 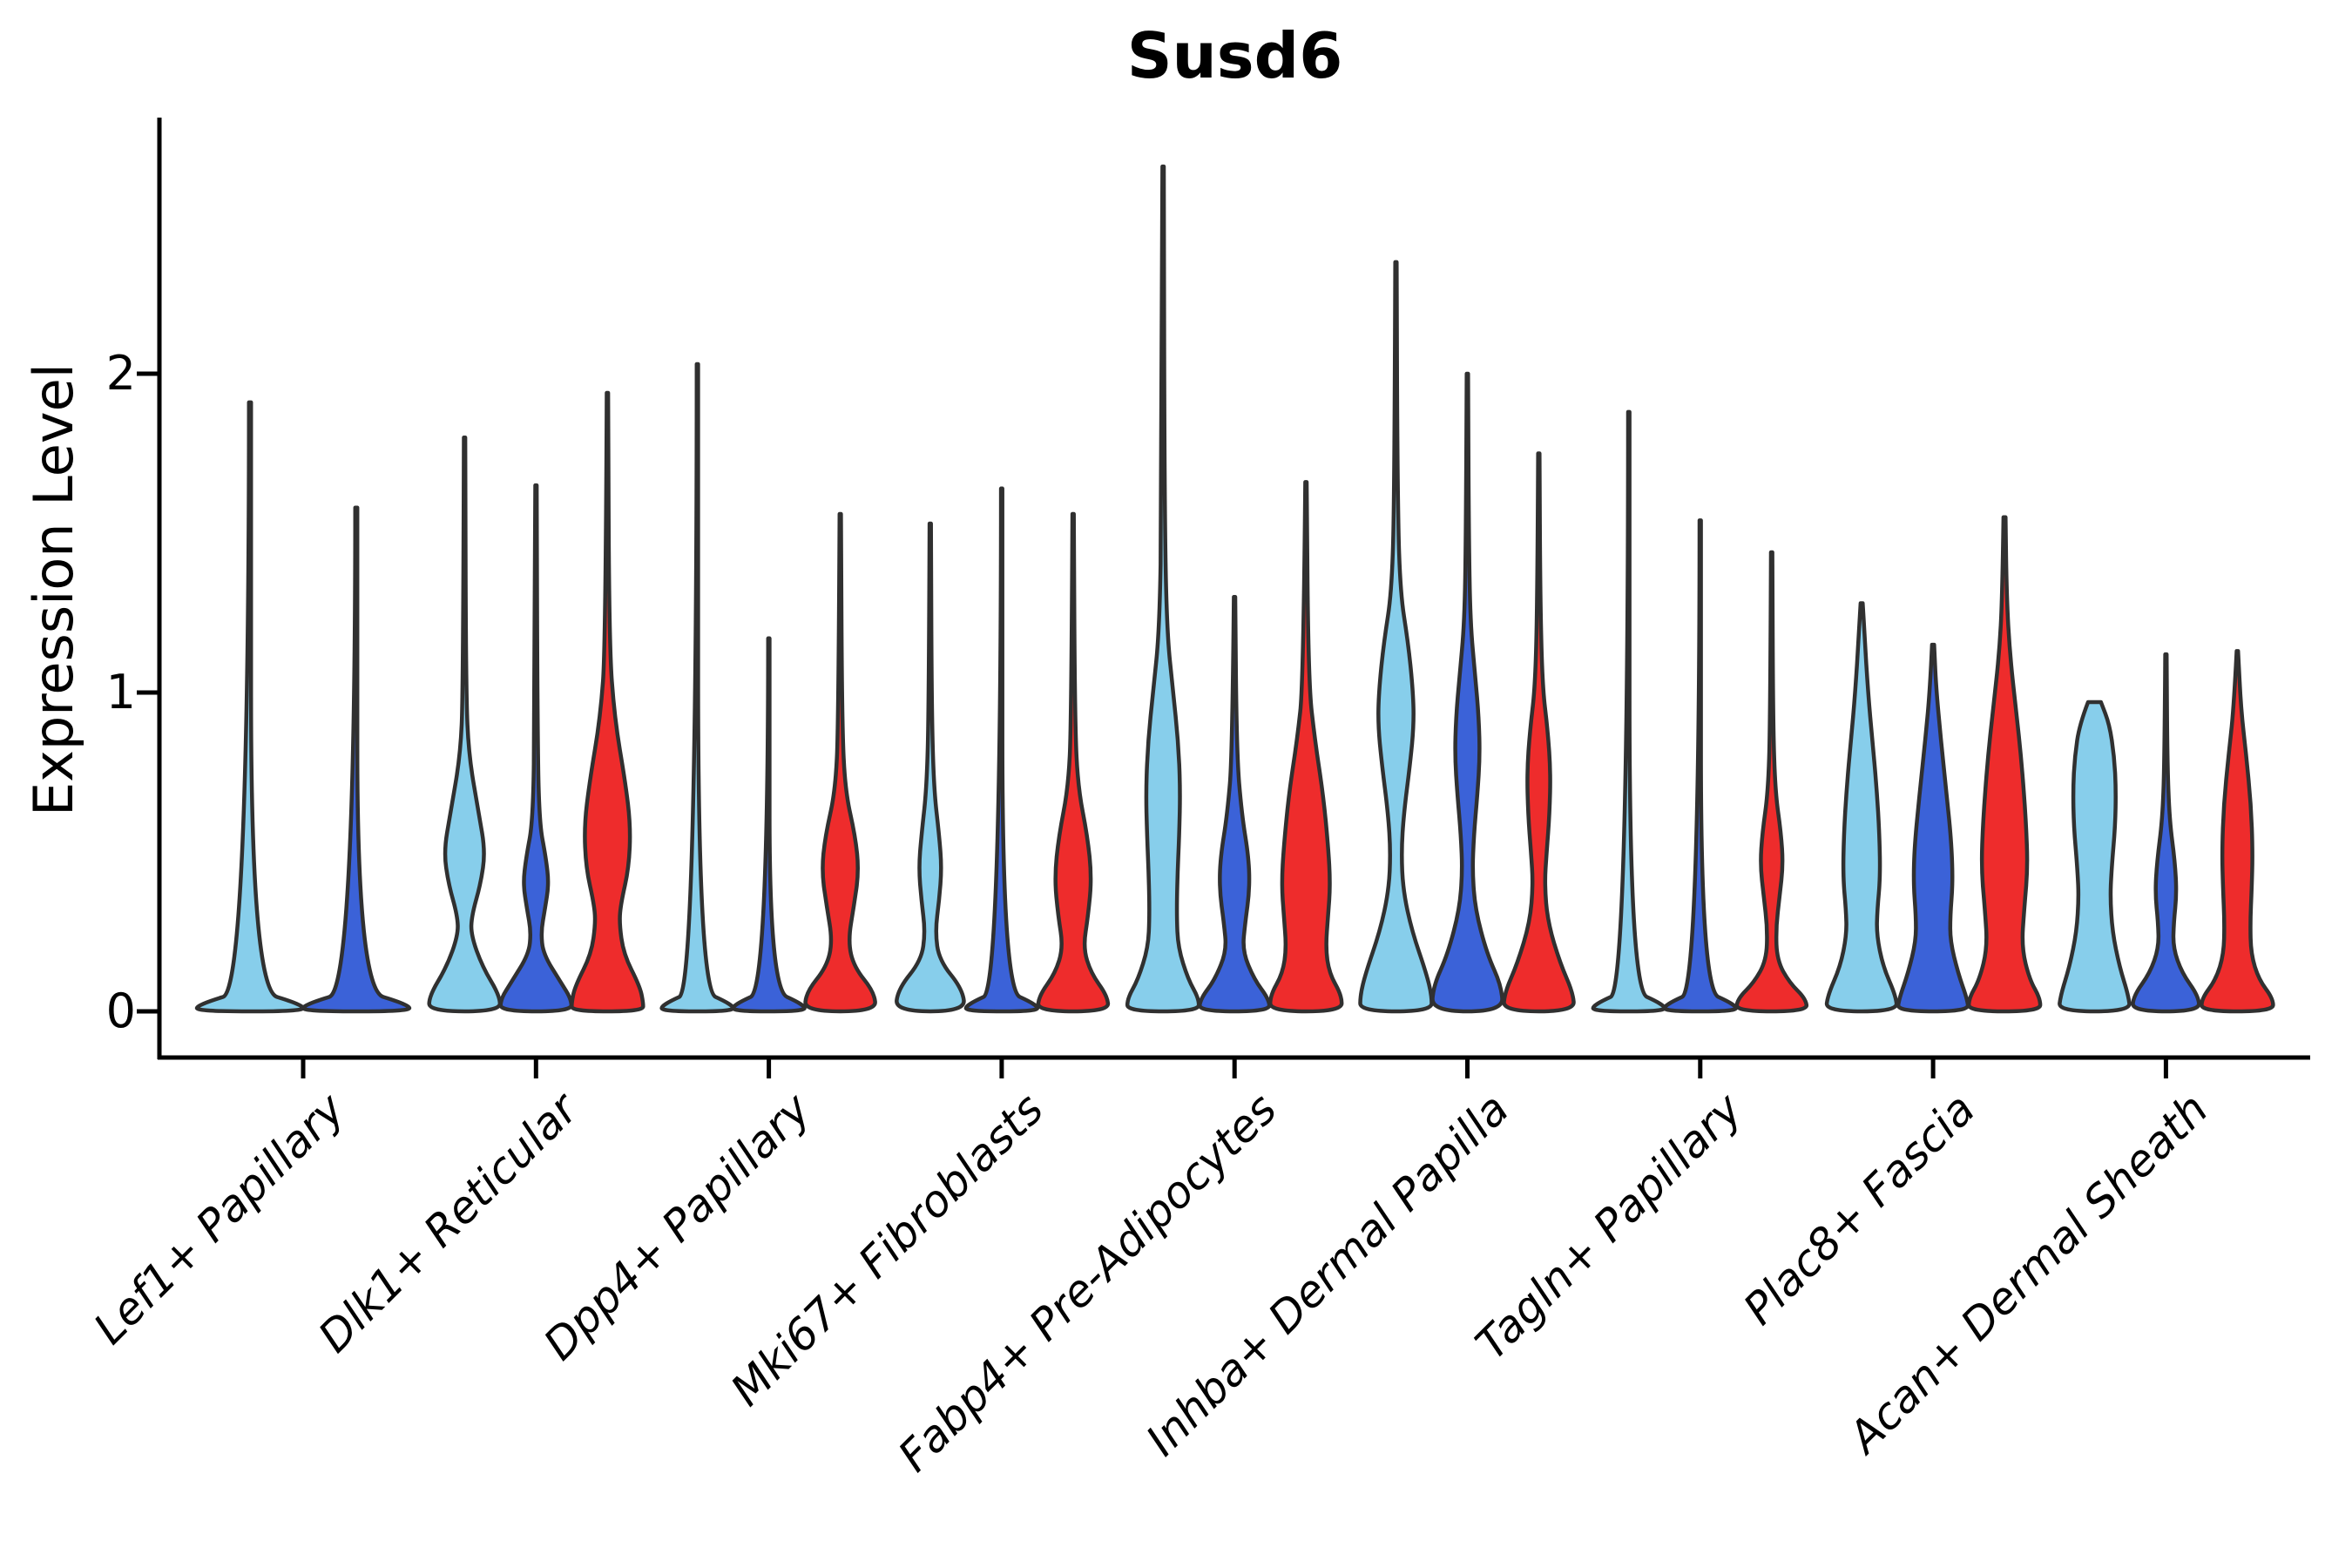 I want to click on violin-mki67-fibroblasts-s1, so click(x=1002, y=750).